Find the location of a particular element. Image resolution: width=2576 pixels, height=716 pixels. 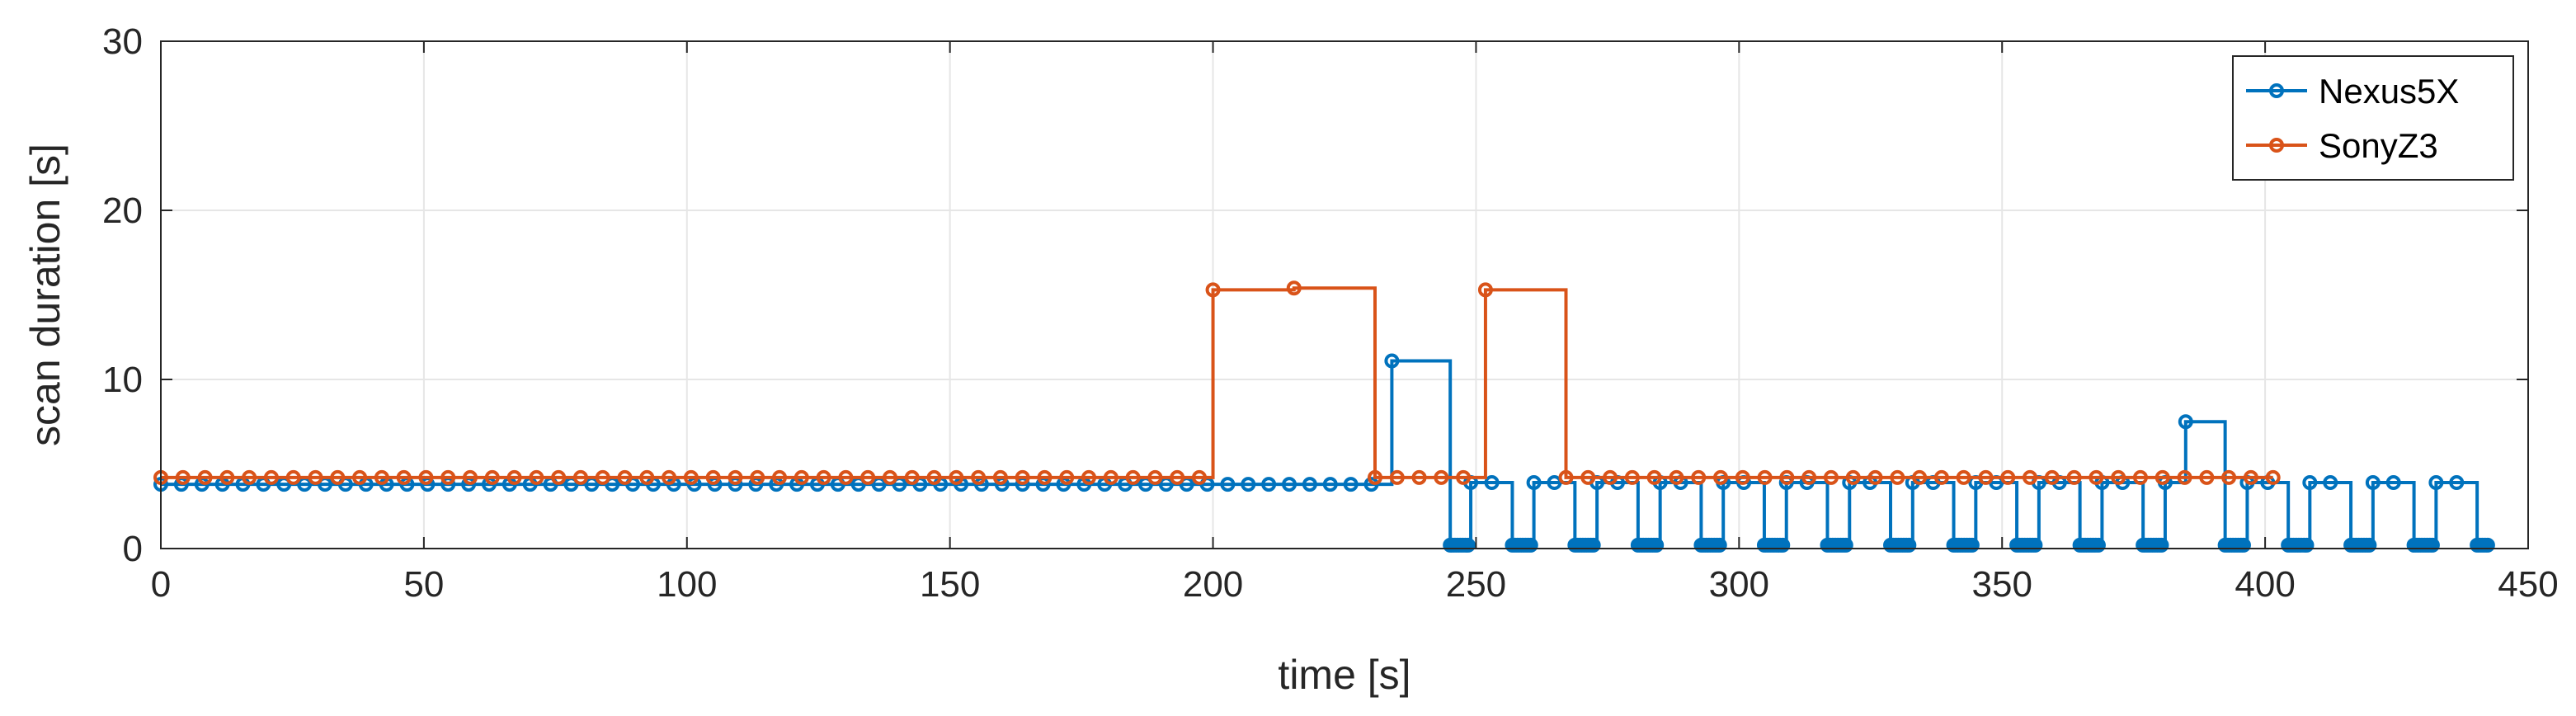

x-tick-label: 300 is located at coordinates (1739, 585).